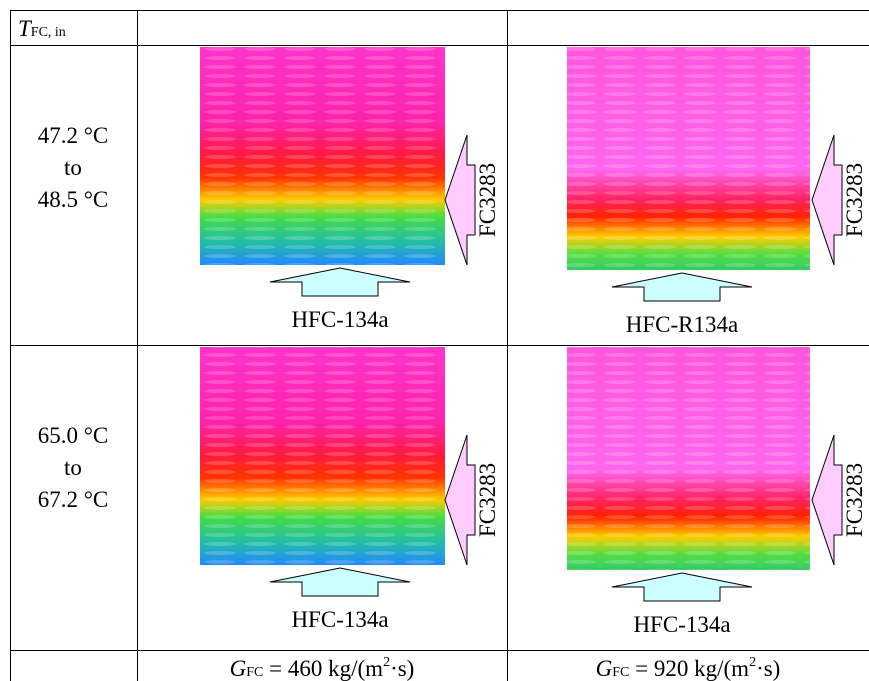  I want to click on inlet-label: HFC-R134a, so click(682, 324).